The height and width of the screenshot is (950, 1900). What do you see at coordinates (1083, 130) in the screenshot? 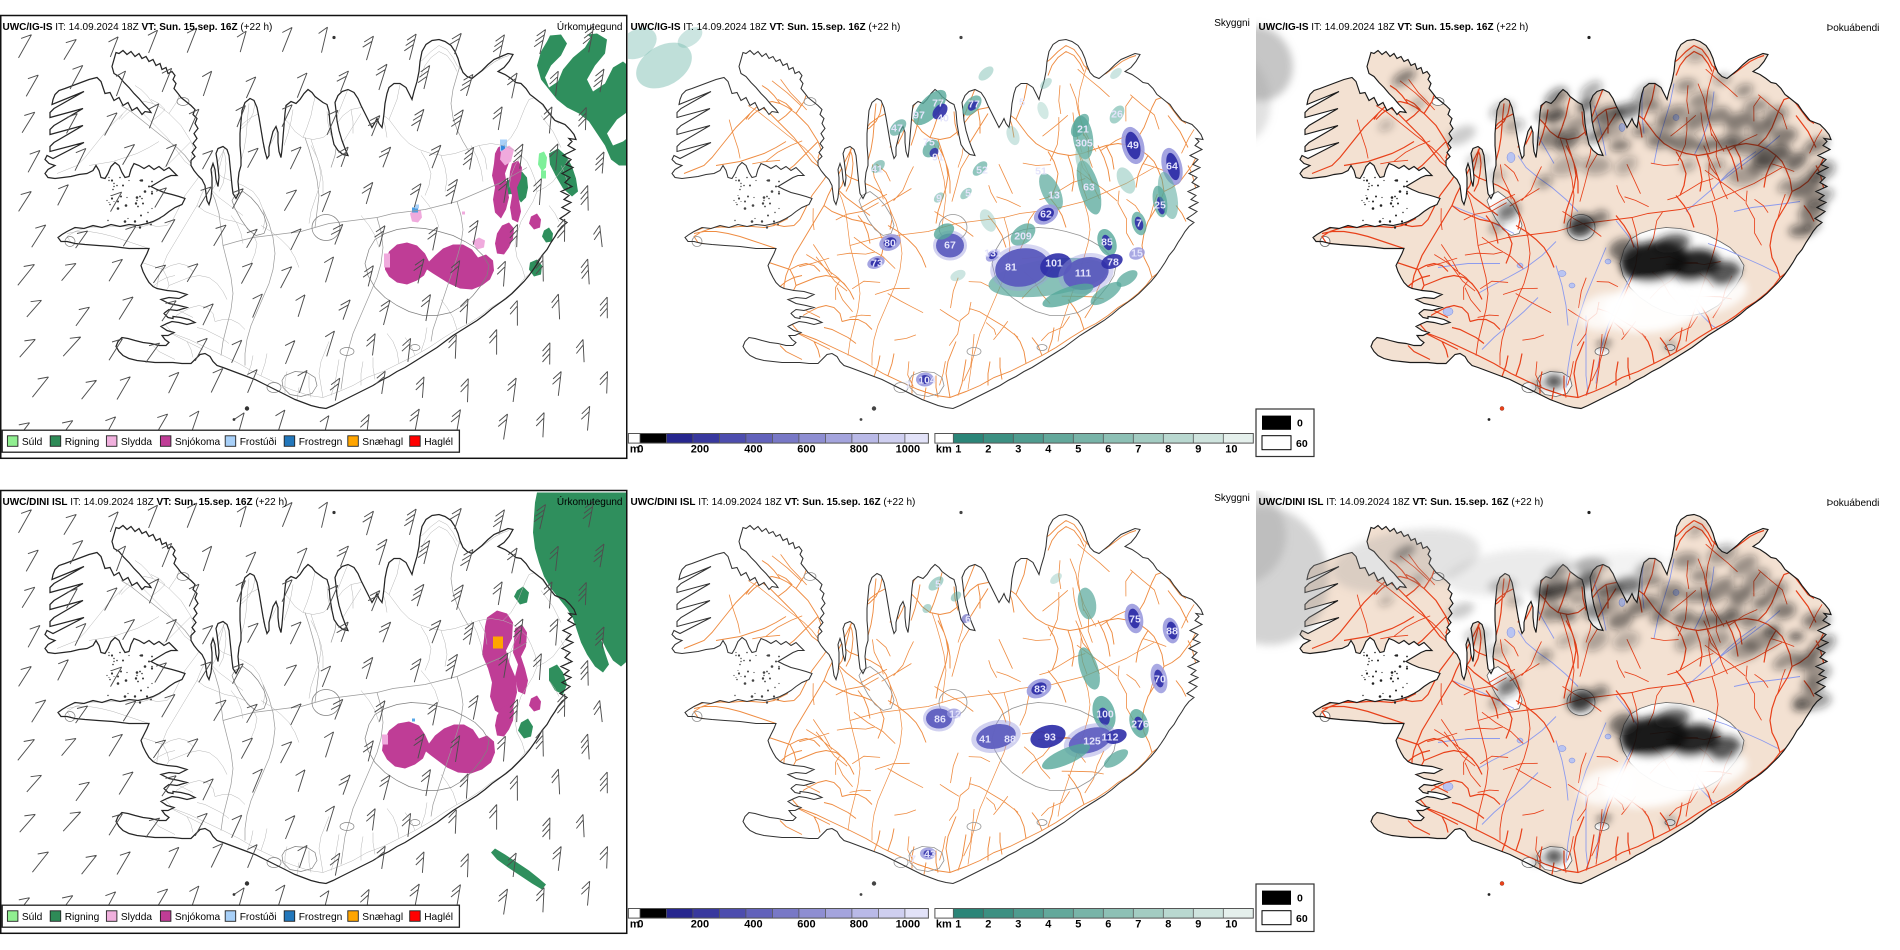
I see `svg-text: 21` at bounding box center [1083, 130].